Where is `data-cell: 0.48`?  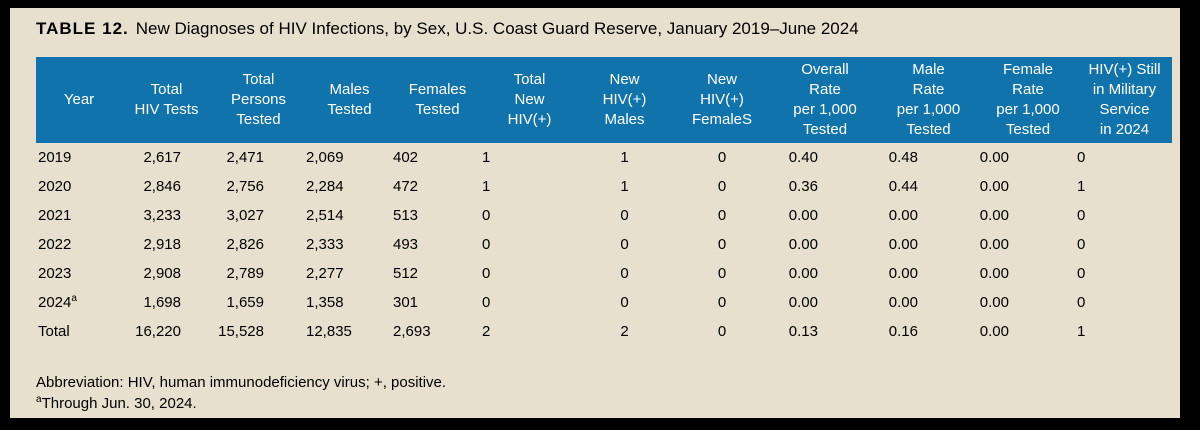
data-cell: 0.48 is located at coordinates (903, 157).